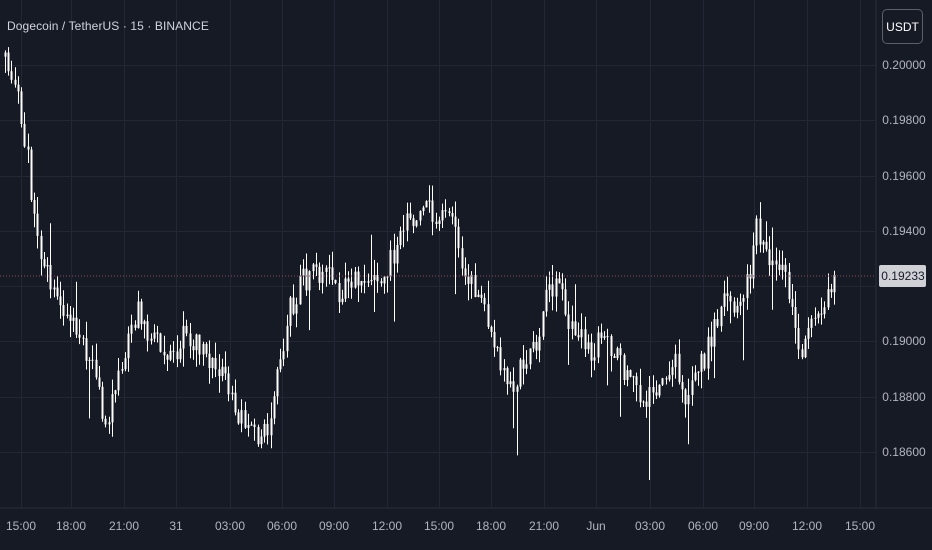 Image resolution: width=932 pixels, height=550 pixels. Describe the element at coordinates (650, 526) in the screenshot. I see `time-tick-label: 03:00` at that location.